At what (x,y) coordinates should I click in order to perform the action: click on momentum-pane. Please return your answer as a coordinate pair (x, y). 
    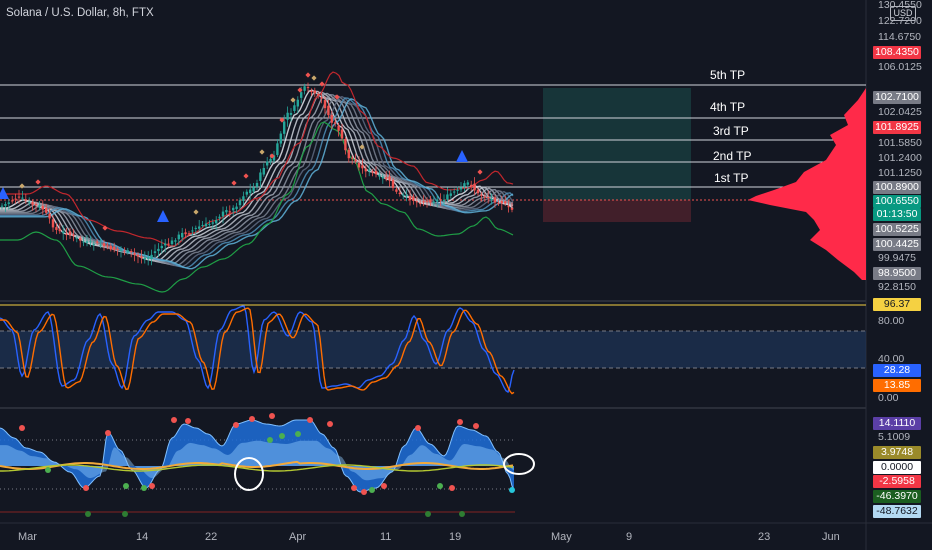
    Looking at the image, I should click on (267, 465).